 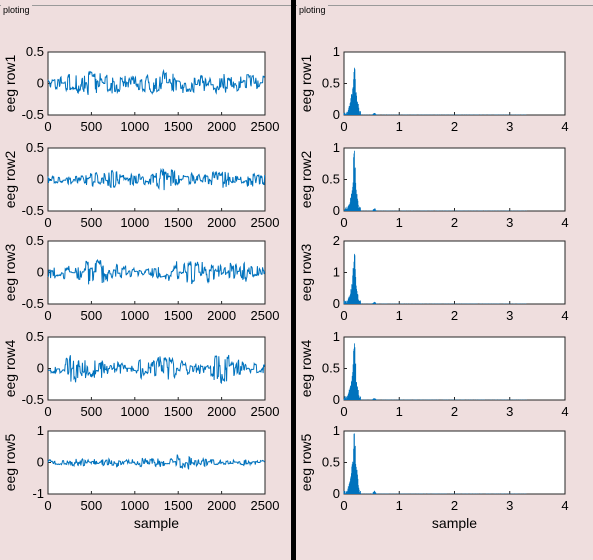 What do you see at coordinates (265, 505) in the screenshot?
I see `eeg-row5-time-xtick-label: 2500` at bounding box center [265, 505].